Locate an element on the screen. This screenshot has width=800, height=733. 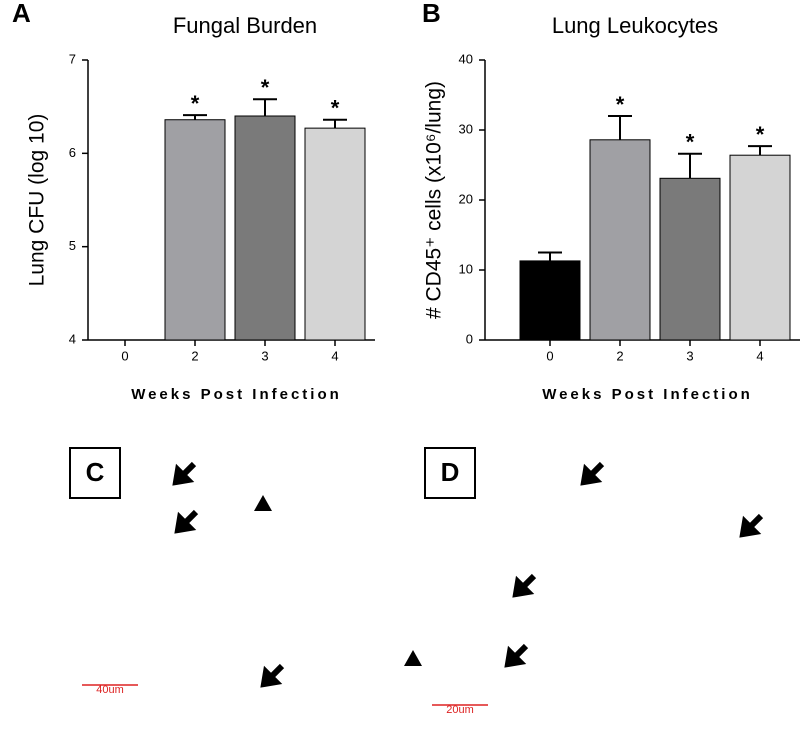
scale-label: 40um is located at coordinates (110, 690).